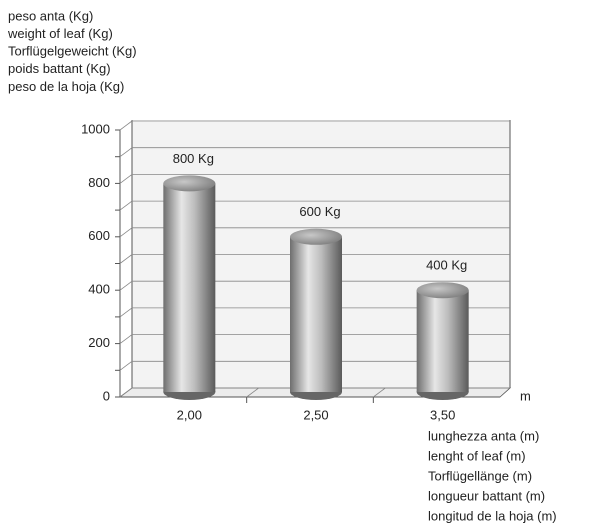  I want to click on x-tick-label: 3,50, so click(442, 414).